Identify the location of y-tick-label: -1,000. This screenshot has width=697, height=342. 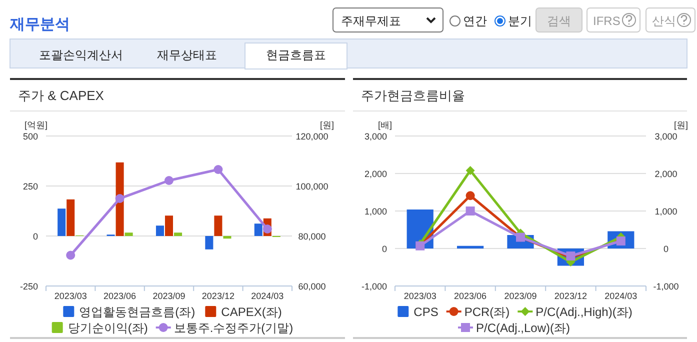
(374, 287).